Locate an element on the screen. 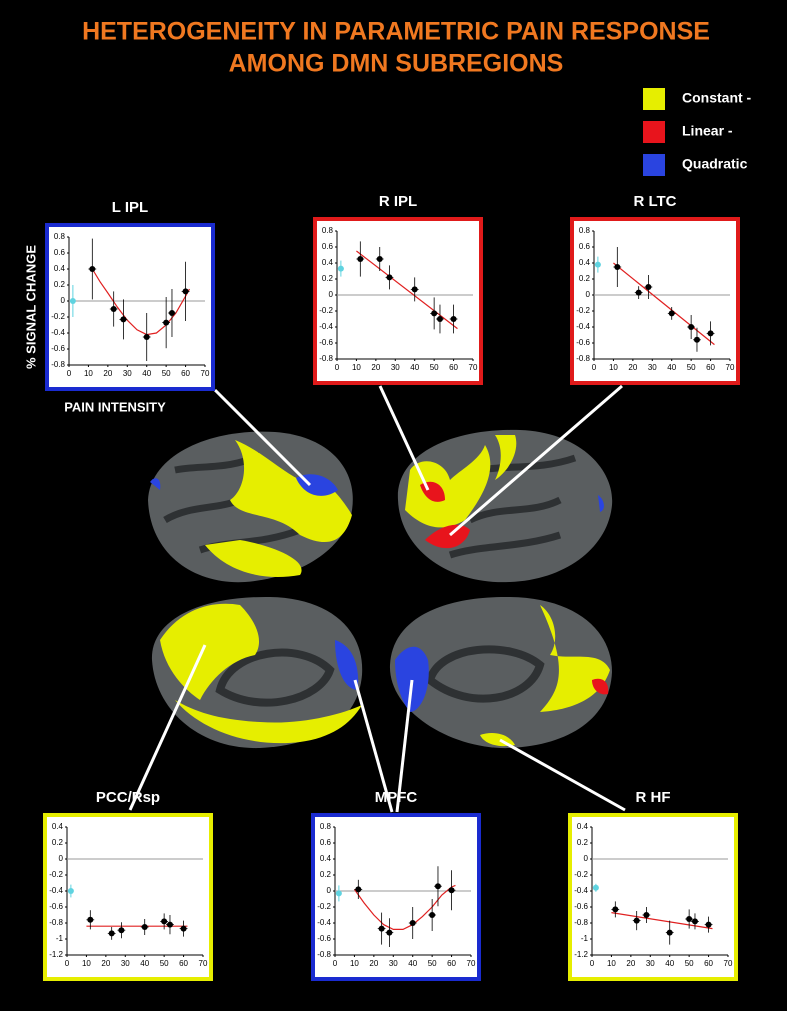 This screenshot has width=787, height=1011. panel-title: MPFC is located at coordinates (396, 797).